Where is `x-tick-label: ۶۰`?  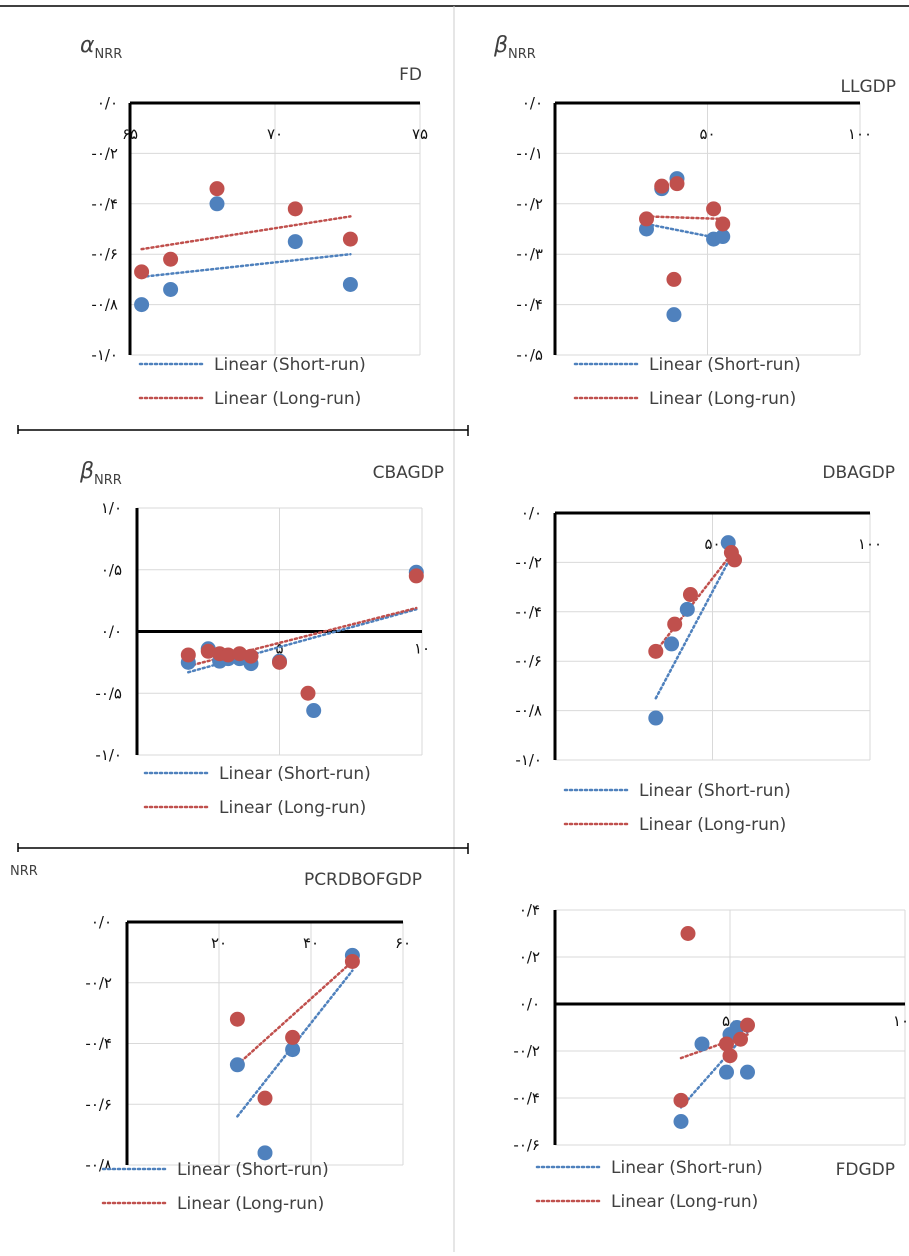
x-tick-label: ۶۰ is located at coordinates (403, 943).